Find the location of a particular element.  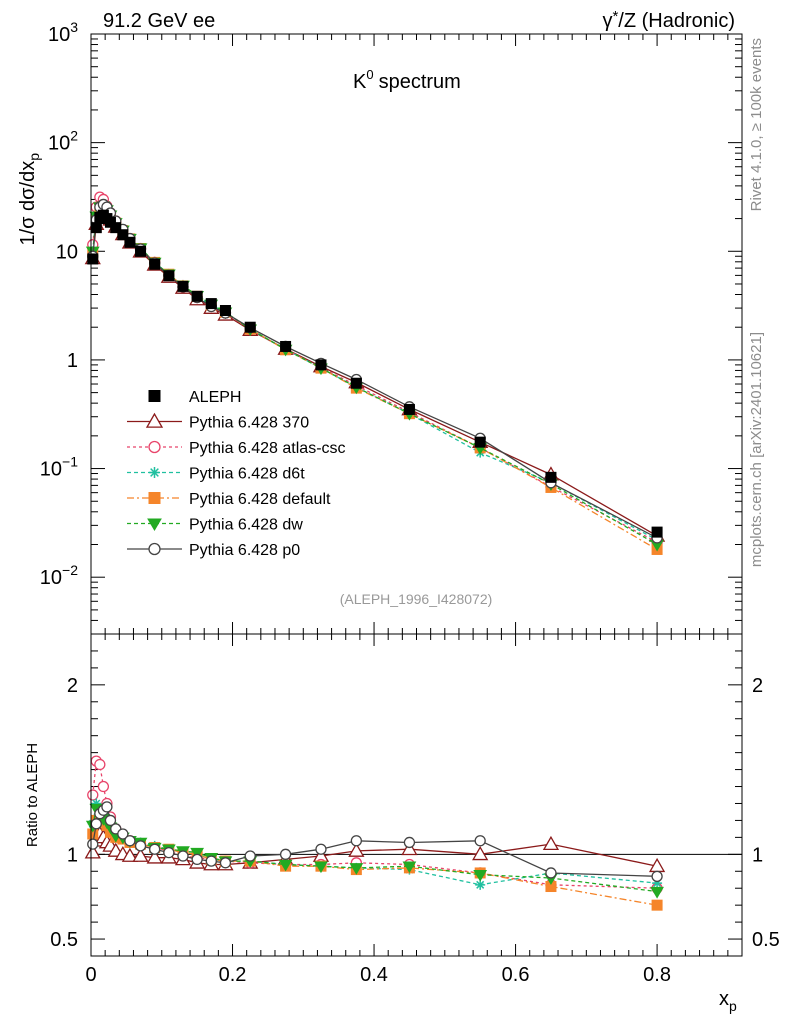

main-y-tick-base: 1 is located at coordinates (72, 361).